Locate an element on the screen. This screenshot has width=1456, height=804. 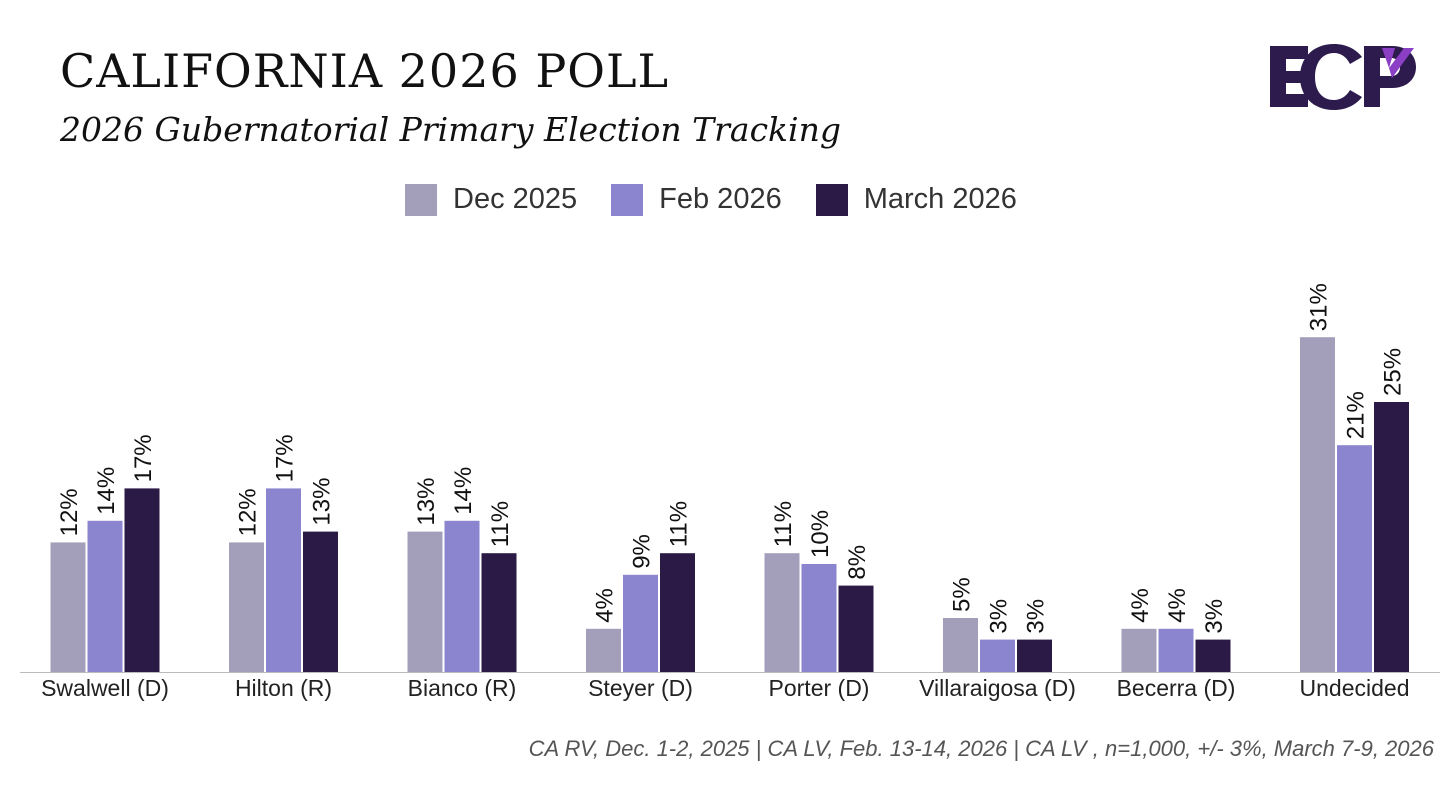
legend-label: March 2026 is located at coordinates (940, 199).